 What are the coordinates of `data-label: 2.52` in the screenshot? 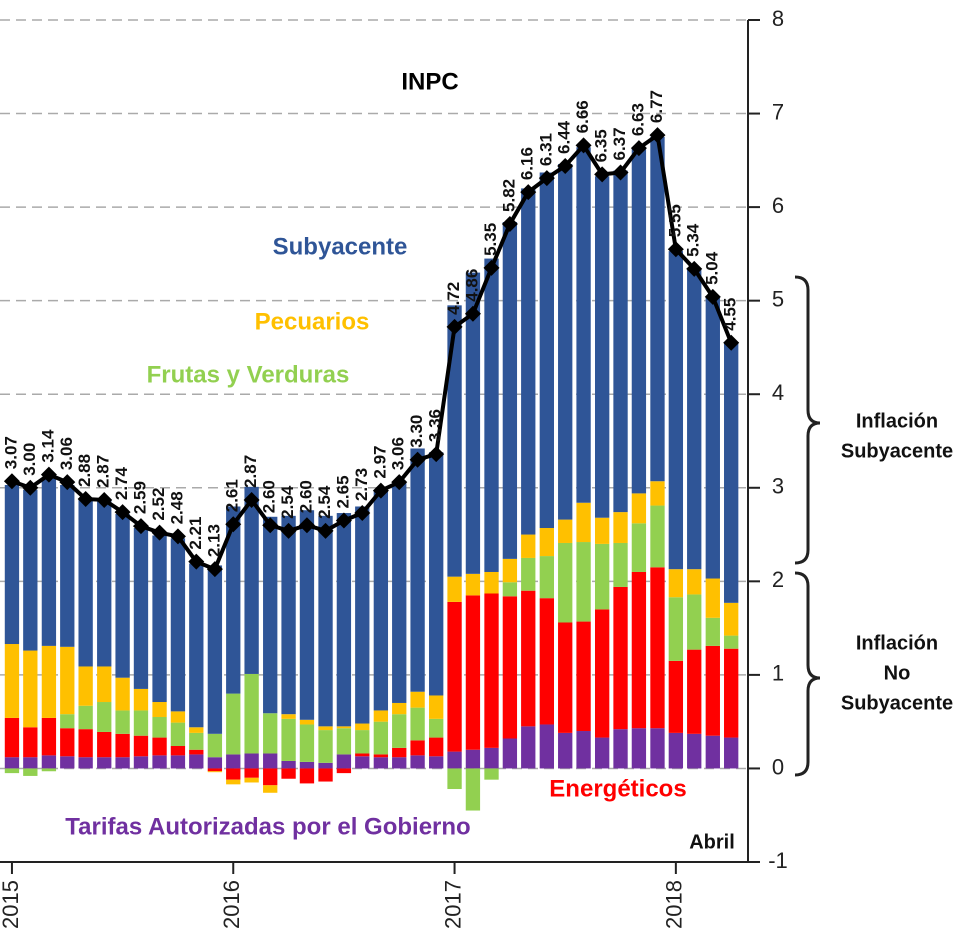 It's located at (158, 504).